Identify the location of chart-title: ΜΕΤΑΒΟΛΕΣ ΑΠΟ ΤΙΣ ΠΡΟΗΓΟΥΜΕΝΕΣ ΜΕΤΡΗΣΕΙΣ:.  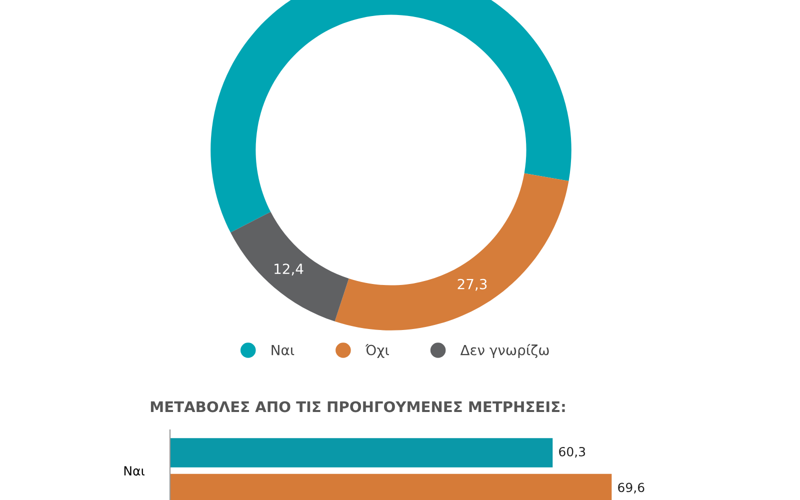
(357, 406).